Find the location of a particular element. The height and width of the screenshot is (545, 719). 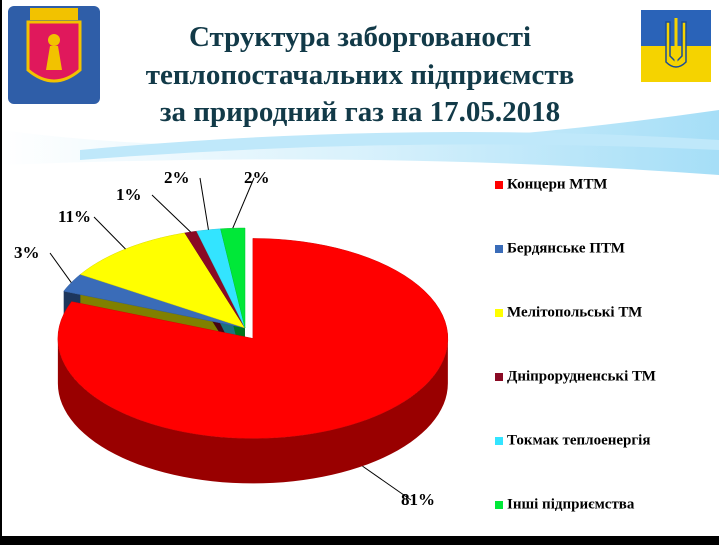

title-line: Структура заборгованості is located at coordinates (360, 37).